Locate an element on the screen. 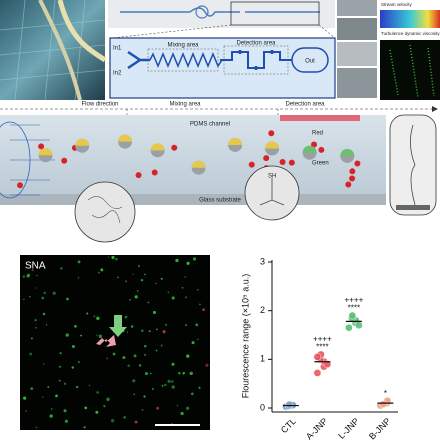 The image size is (440, 442). annotation: **** is located at coordinates (354, 308).